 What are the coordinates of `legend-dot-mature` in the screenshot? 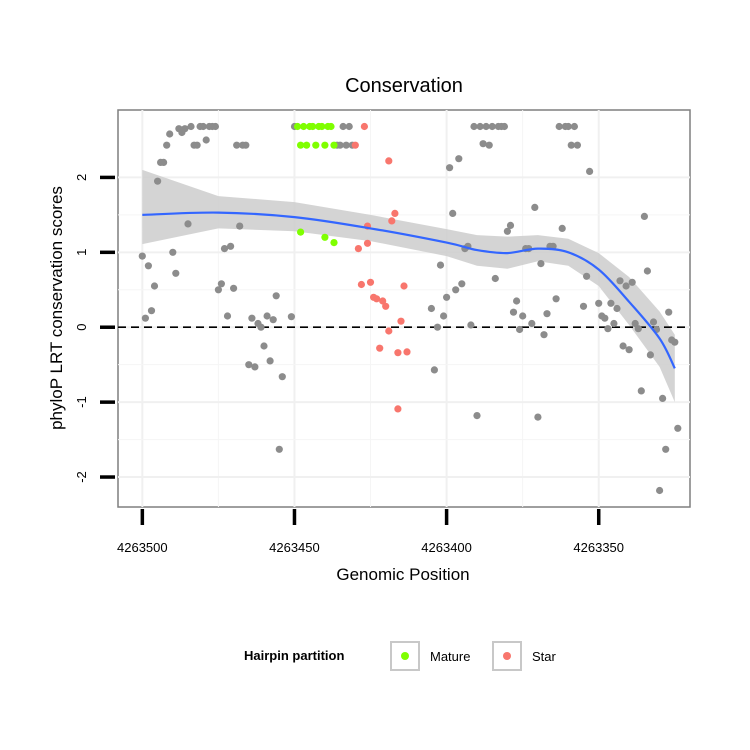 It's located at (405, 656).